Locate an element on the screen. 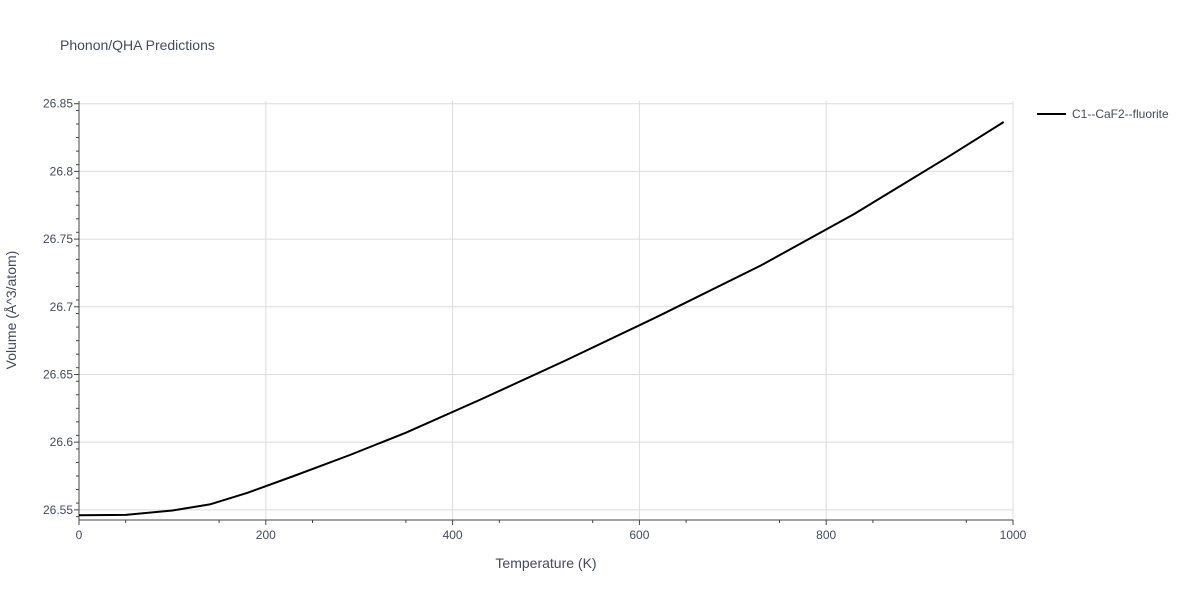 The image size is (1200, 600). x-tick-label: 1000 is located at coordinates (1013, 535).